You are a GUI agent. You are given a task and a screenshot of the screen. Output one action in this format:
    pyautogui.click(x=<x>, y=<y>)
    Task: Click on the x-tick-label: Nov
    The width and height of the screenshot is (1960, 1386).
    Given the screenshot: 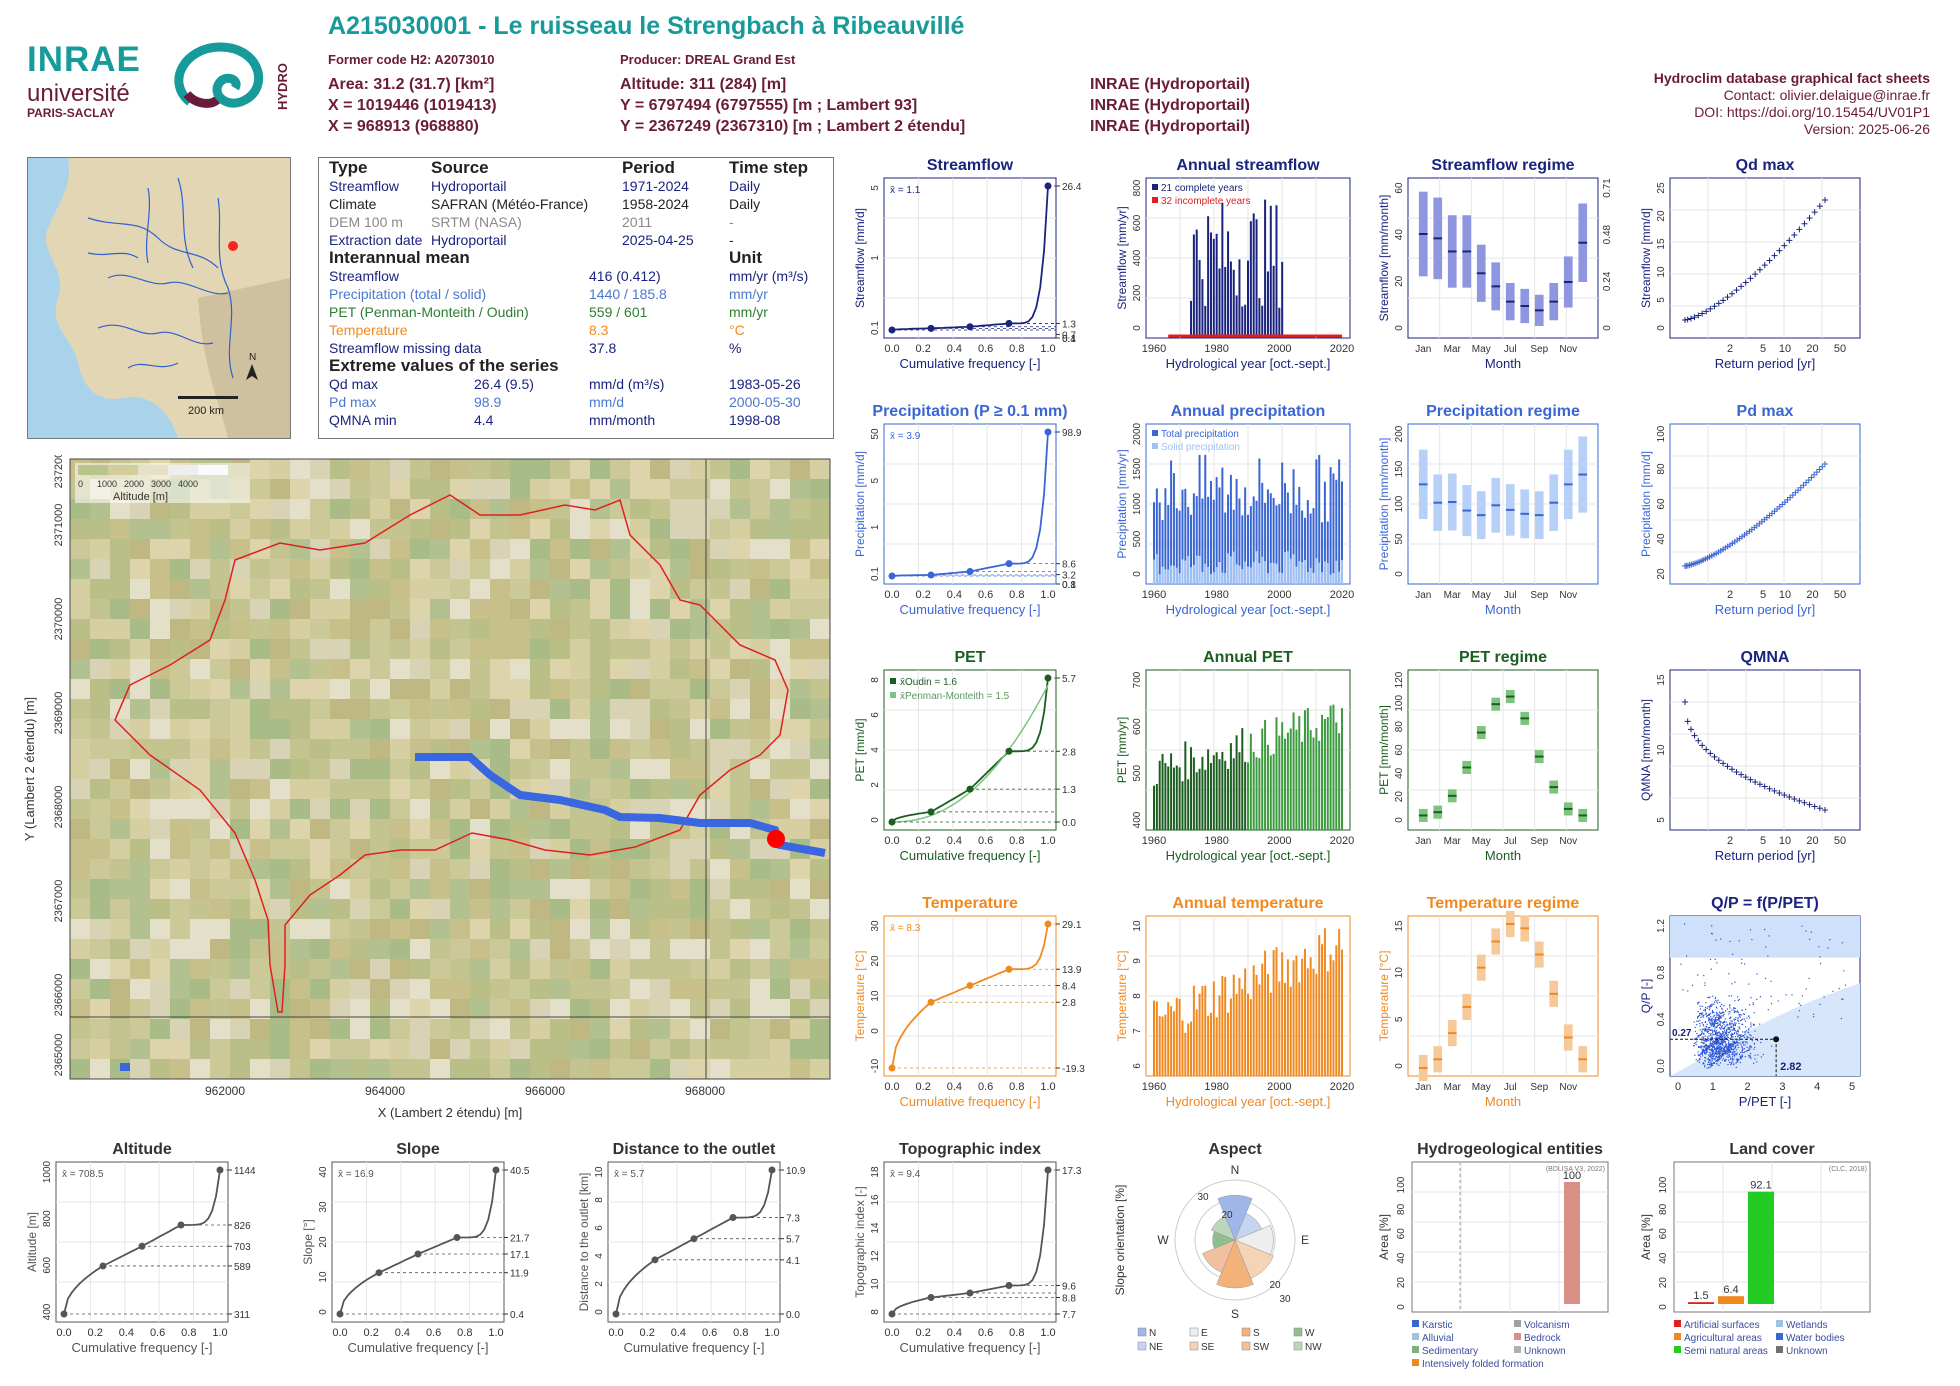 What is the action you would take?
    pyautogui.click(x=1568, y=1087)
    